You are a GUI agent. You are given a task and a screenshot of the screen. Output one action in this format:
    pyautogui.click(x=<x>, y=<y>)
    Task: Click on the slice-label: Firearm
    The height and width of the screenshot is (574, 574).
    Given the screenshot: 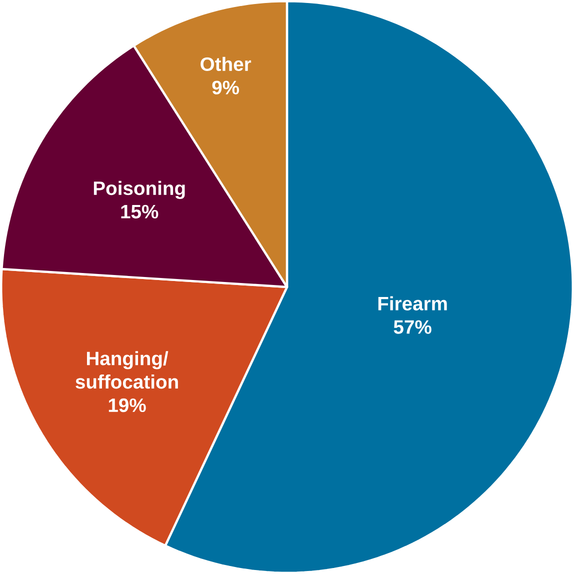 What is the action you would take?
    pyautogui.click(x=412, y=303)
    